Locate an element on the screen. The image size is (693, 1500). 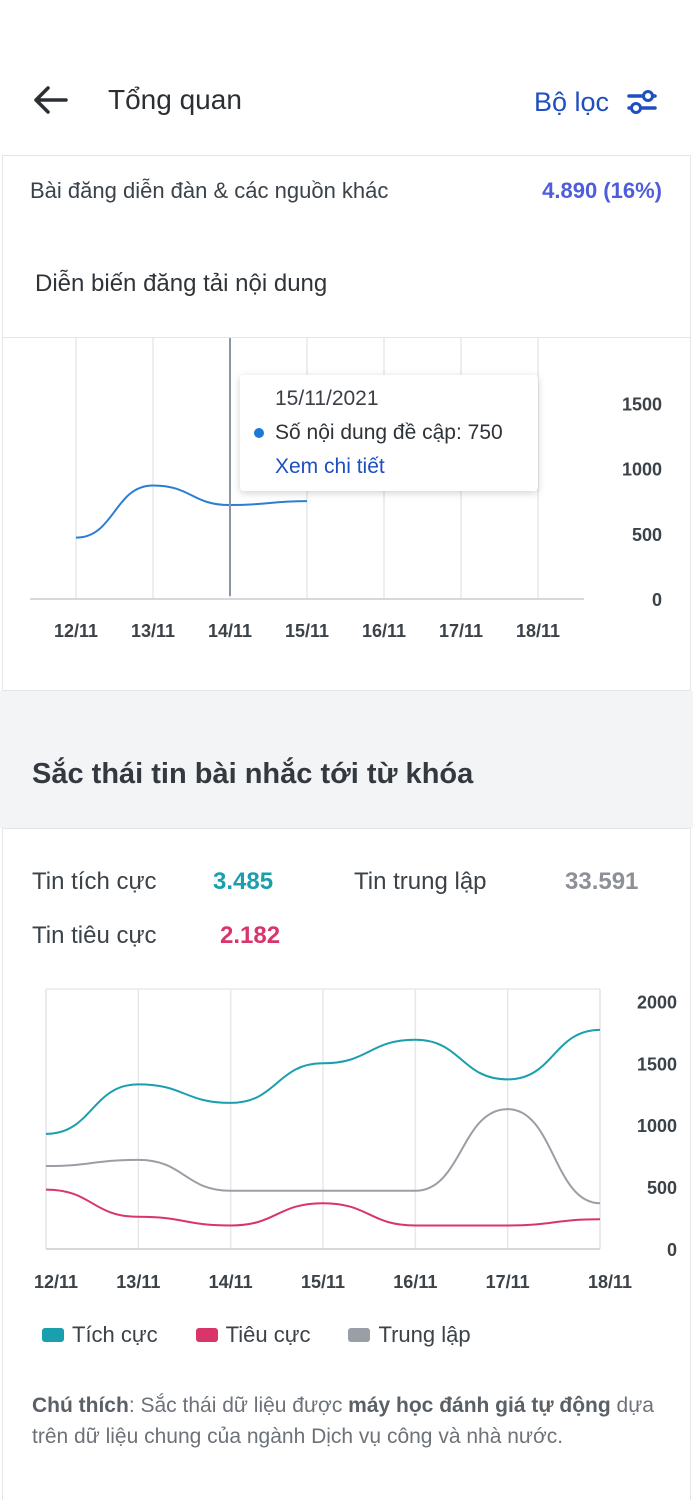
neutral-label: Tin trung lập is located at coordinates (420, 881).